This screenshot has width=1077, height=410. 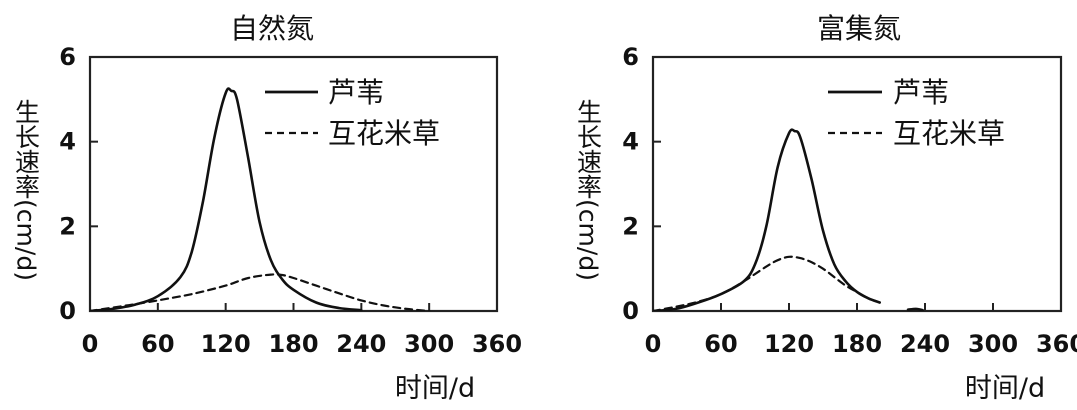 What do you see at coordinates (272, 28) in the screenshot?
I see `chart-title: 自然氮` at bounding box center [272, 28].